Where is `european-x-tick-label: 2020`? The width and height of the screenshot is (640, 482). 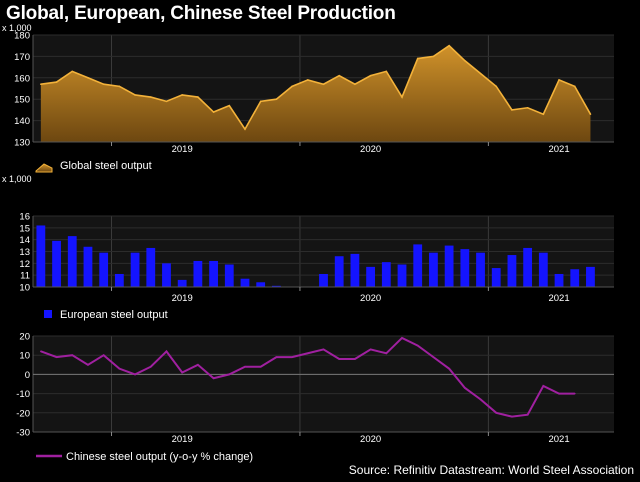
european-x-tick-label: 2020 is located at coordinates (370, 298).